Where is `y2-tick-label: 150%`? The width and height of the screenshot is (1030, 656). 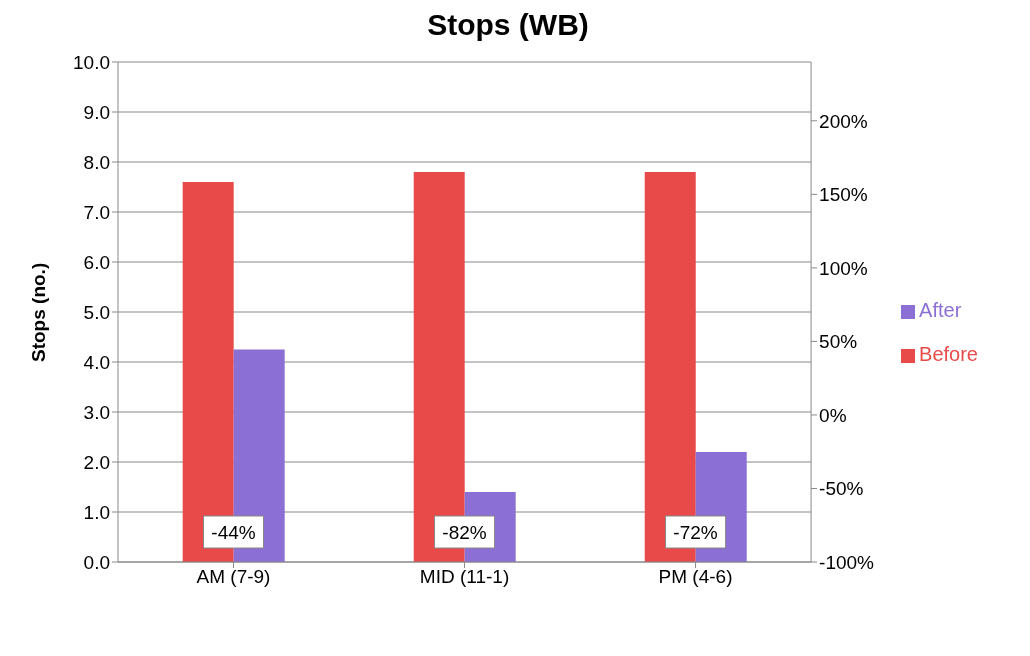 y2-tick-label: 150% is located at coordinates (843, 195).